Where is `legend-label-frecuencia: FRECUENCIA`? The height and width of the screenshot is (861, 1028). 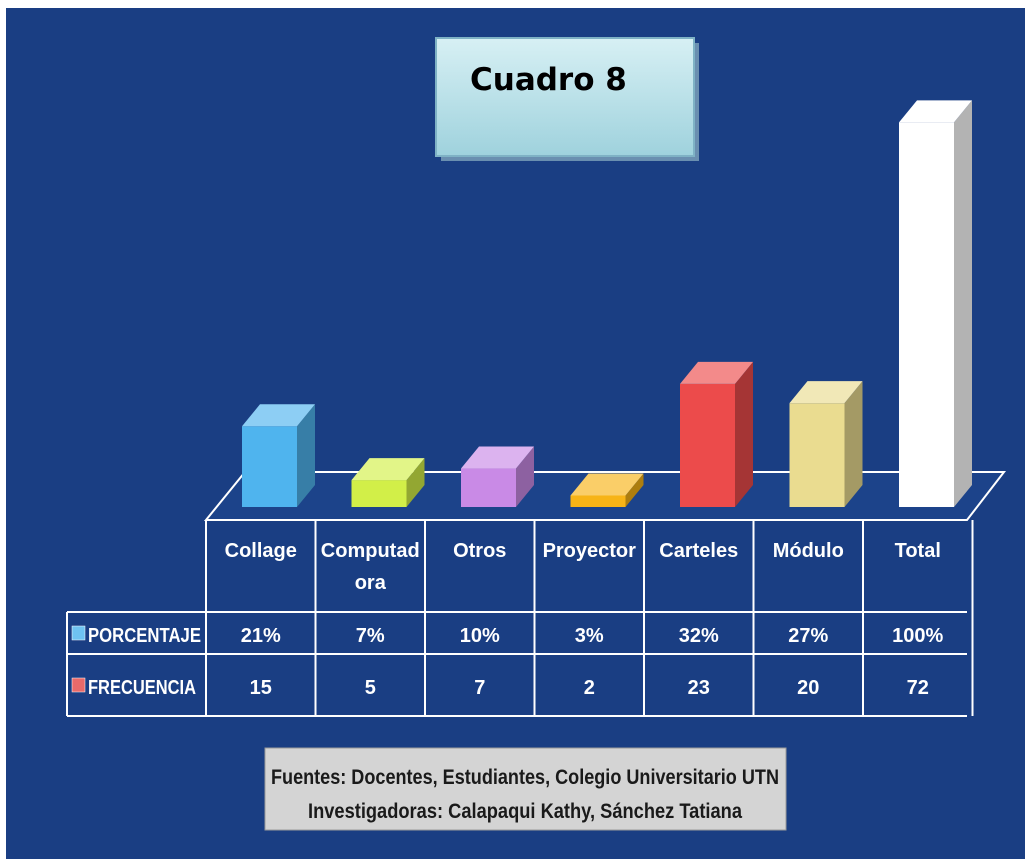 legend-label-frecuencia: FRECUENCIA is located at coordinates (142, 688).